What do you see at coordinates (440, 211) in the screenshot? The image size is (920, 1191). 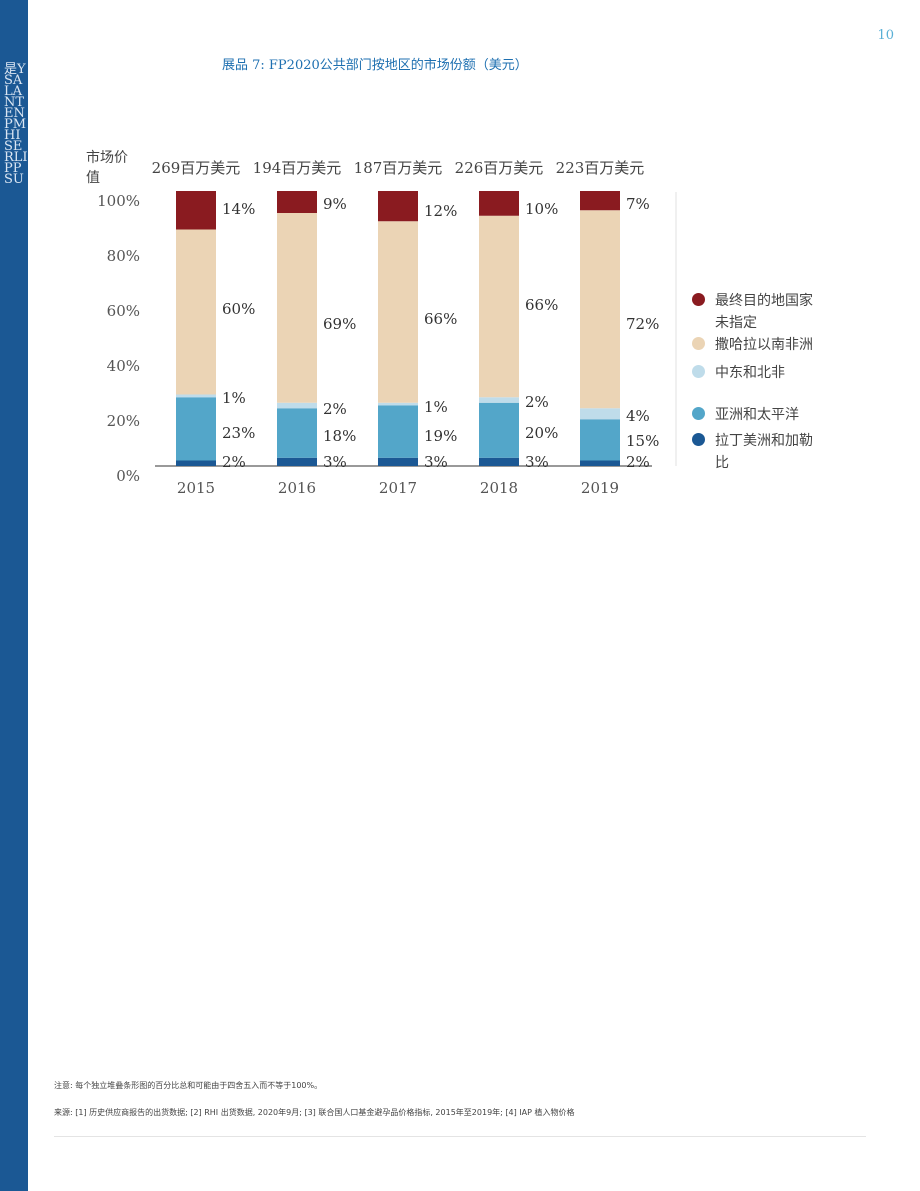 I see `data-label: 12%` at bounding box center [440, 211].